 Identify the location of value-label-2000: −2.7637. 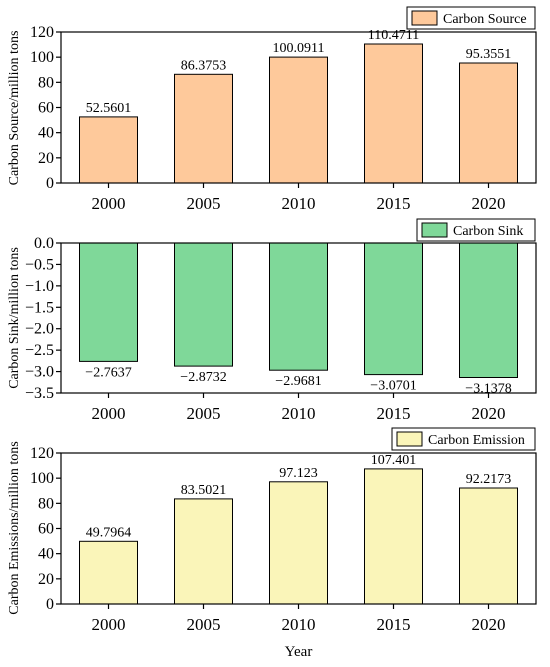
(108, 372).